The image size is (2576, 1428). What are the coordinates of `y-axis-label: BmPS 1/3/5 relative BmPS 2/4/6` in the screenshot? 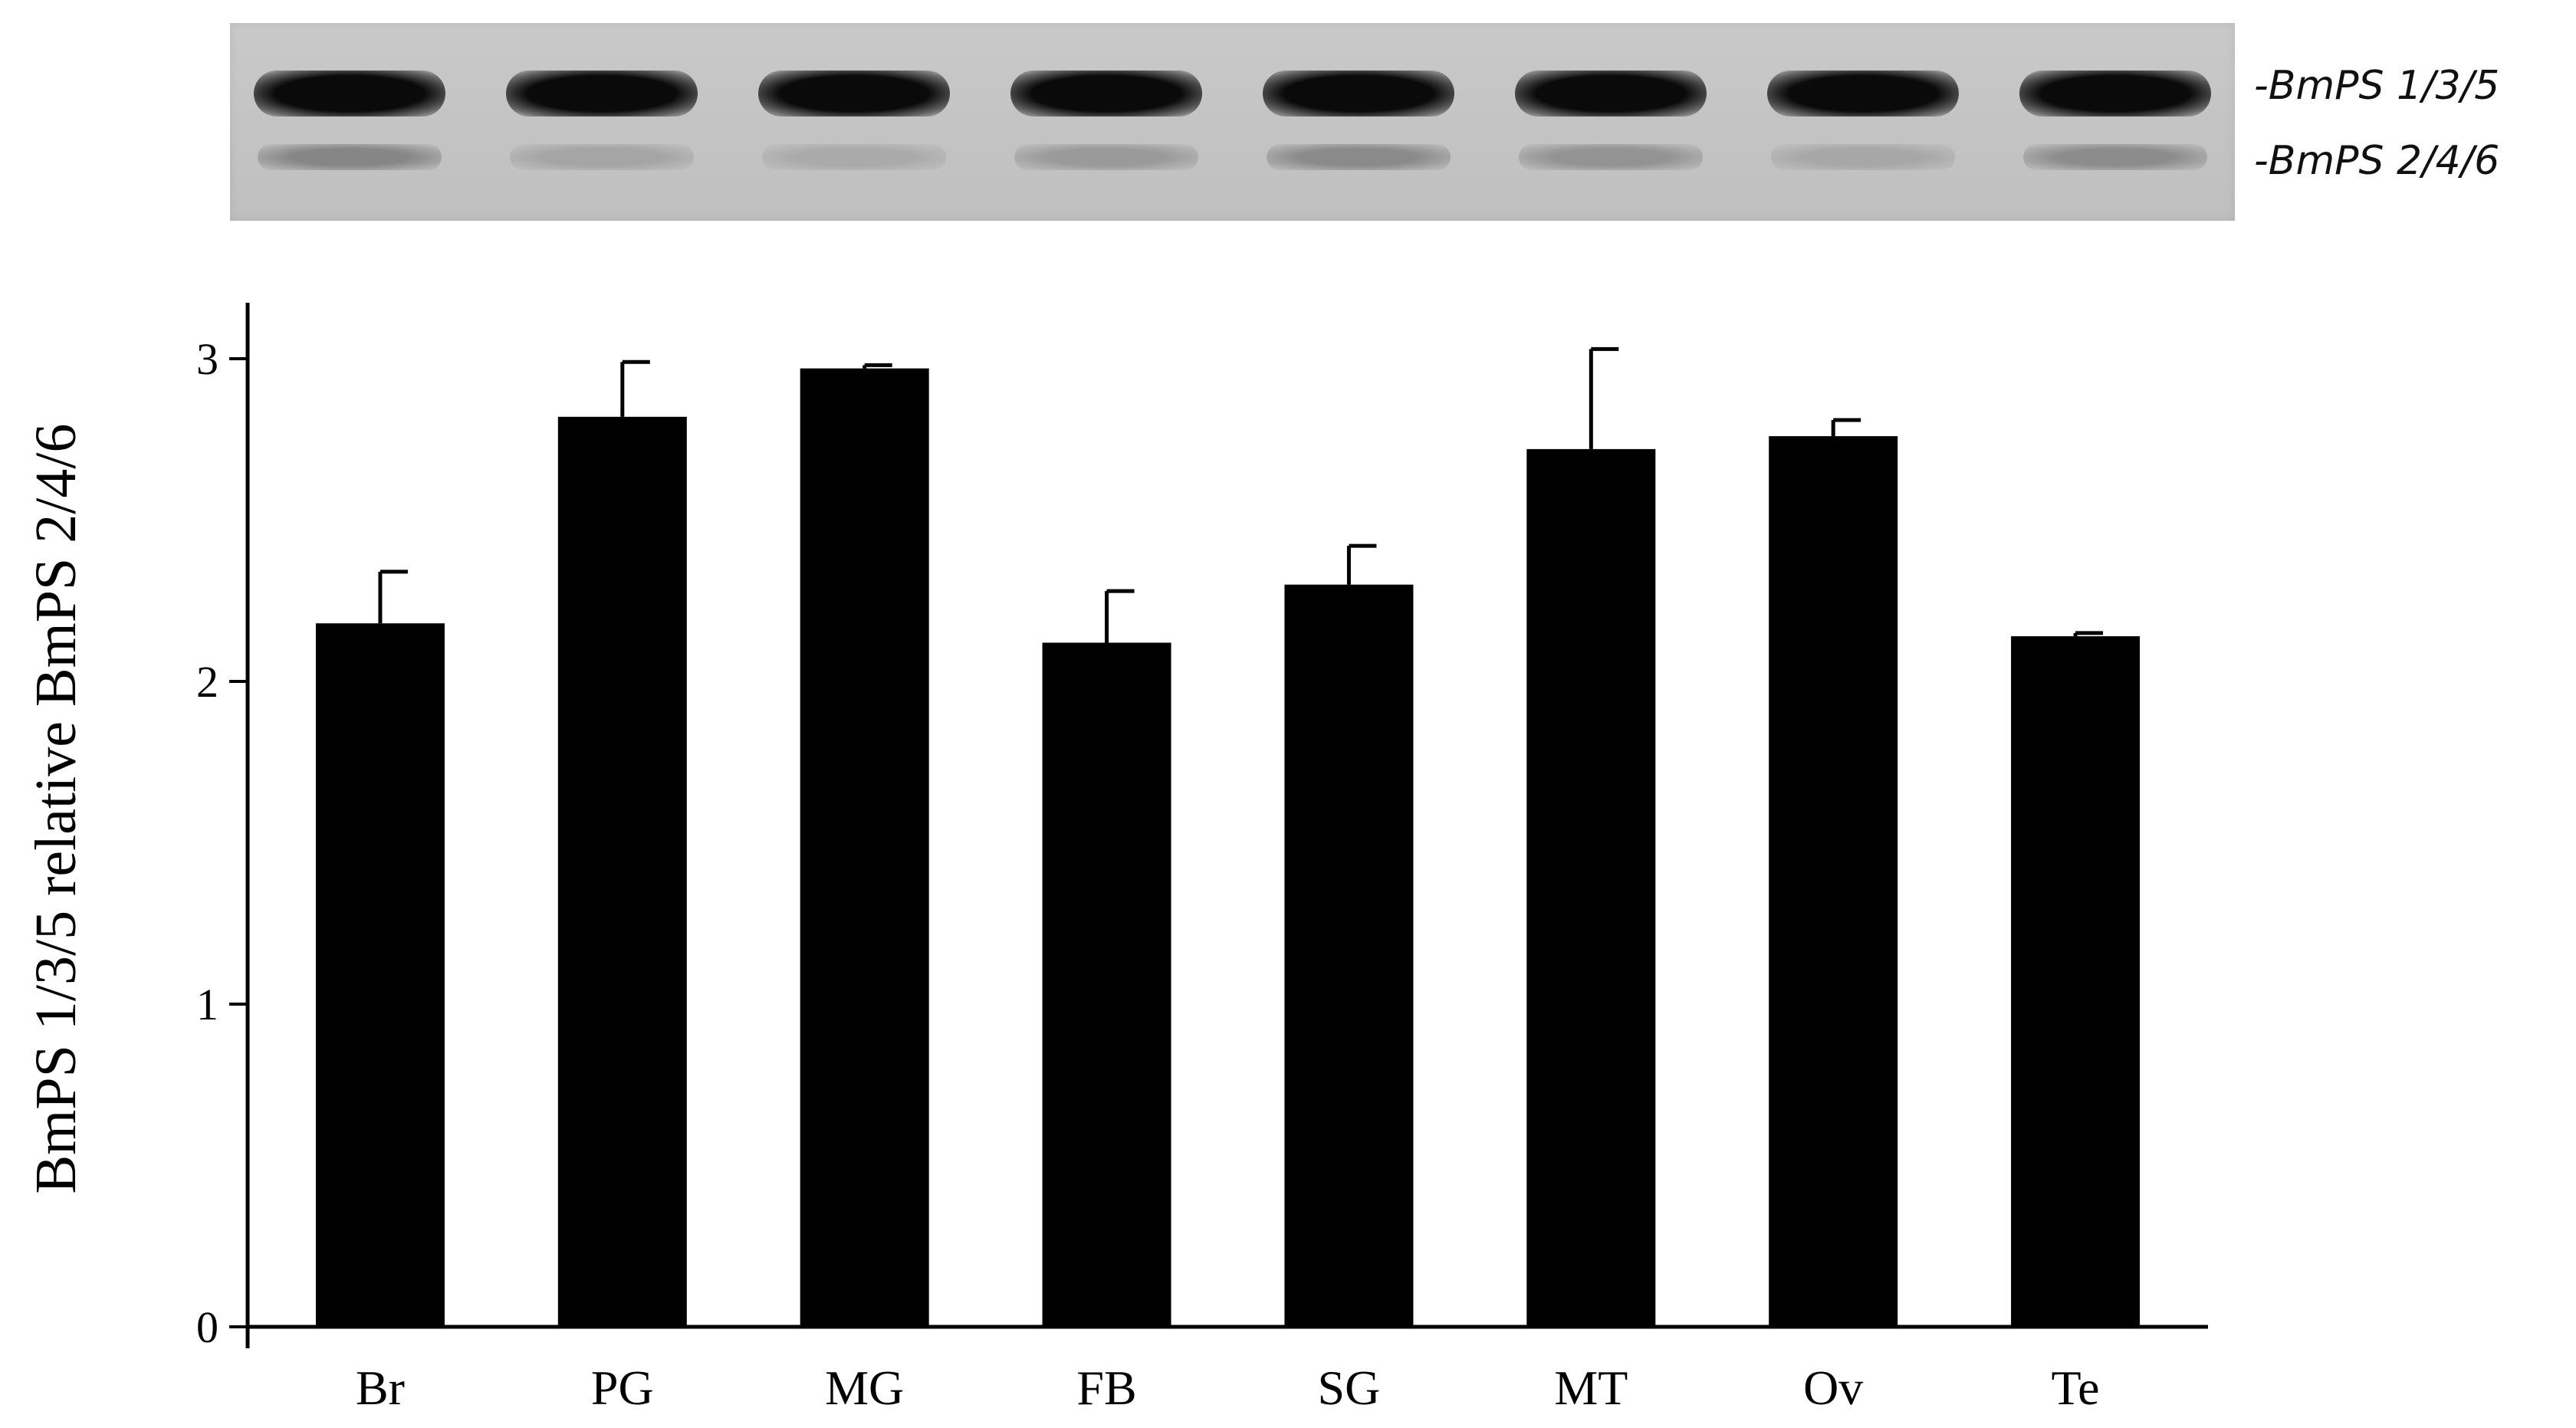 It's located at (56, 809).